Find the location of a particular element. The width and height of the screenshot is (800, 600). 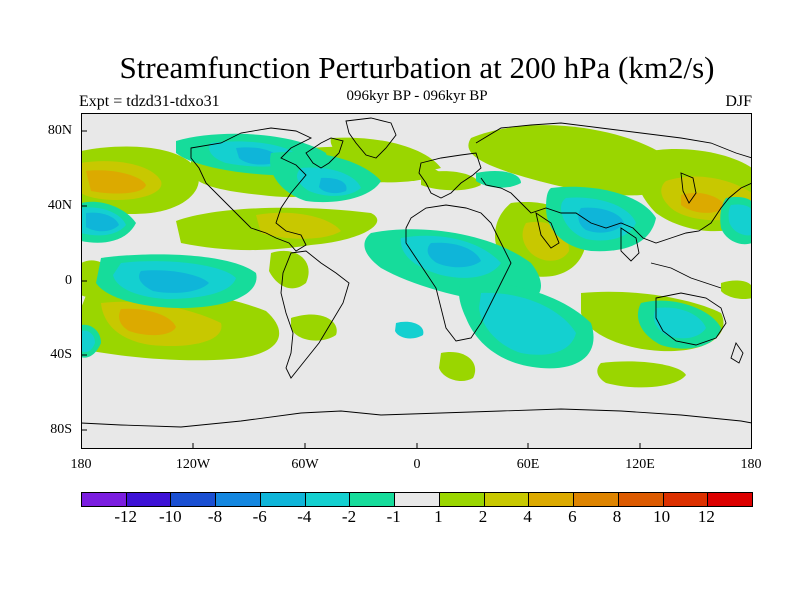

lat-label-80s: 80S is located at coordinates (61, 429).